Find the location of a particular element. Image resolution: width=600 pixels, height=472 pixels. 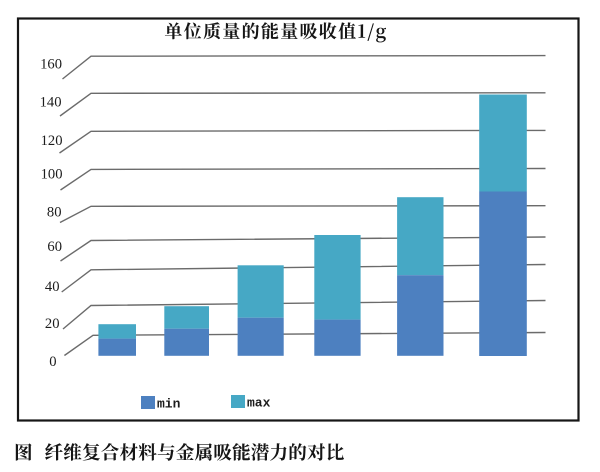

svg-text: 0 is located at coordinates (52, 362).